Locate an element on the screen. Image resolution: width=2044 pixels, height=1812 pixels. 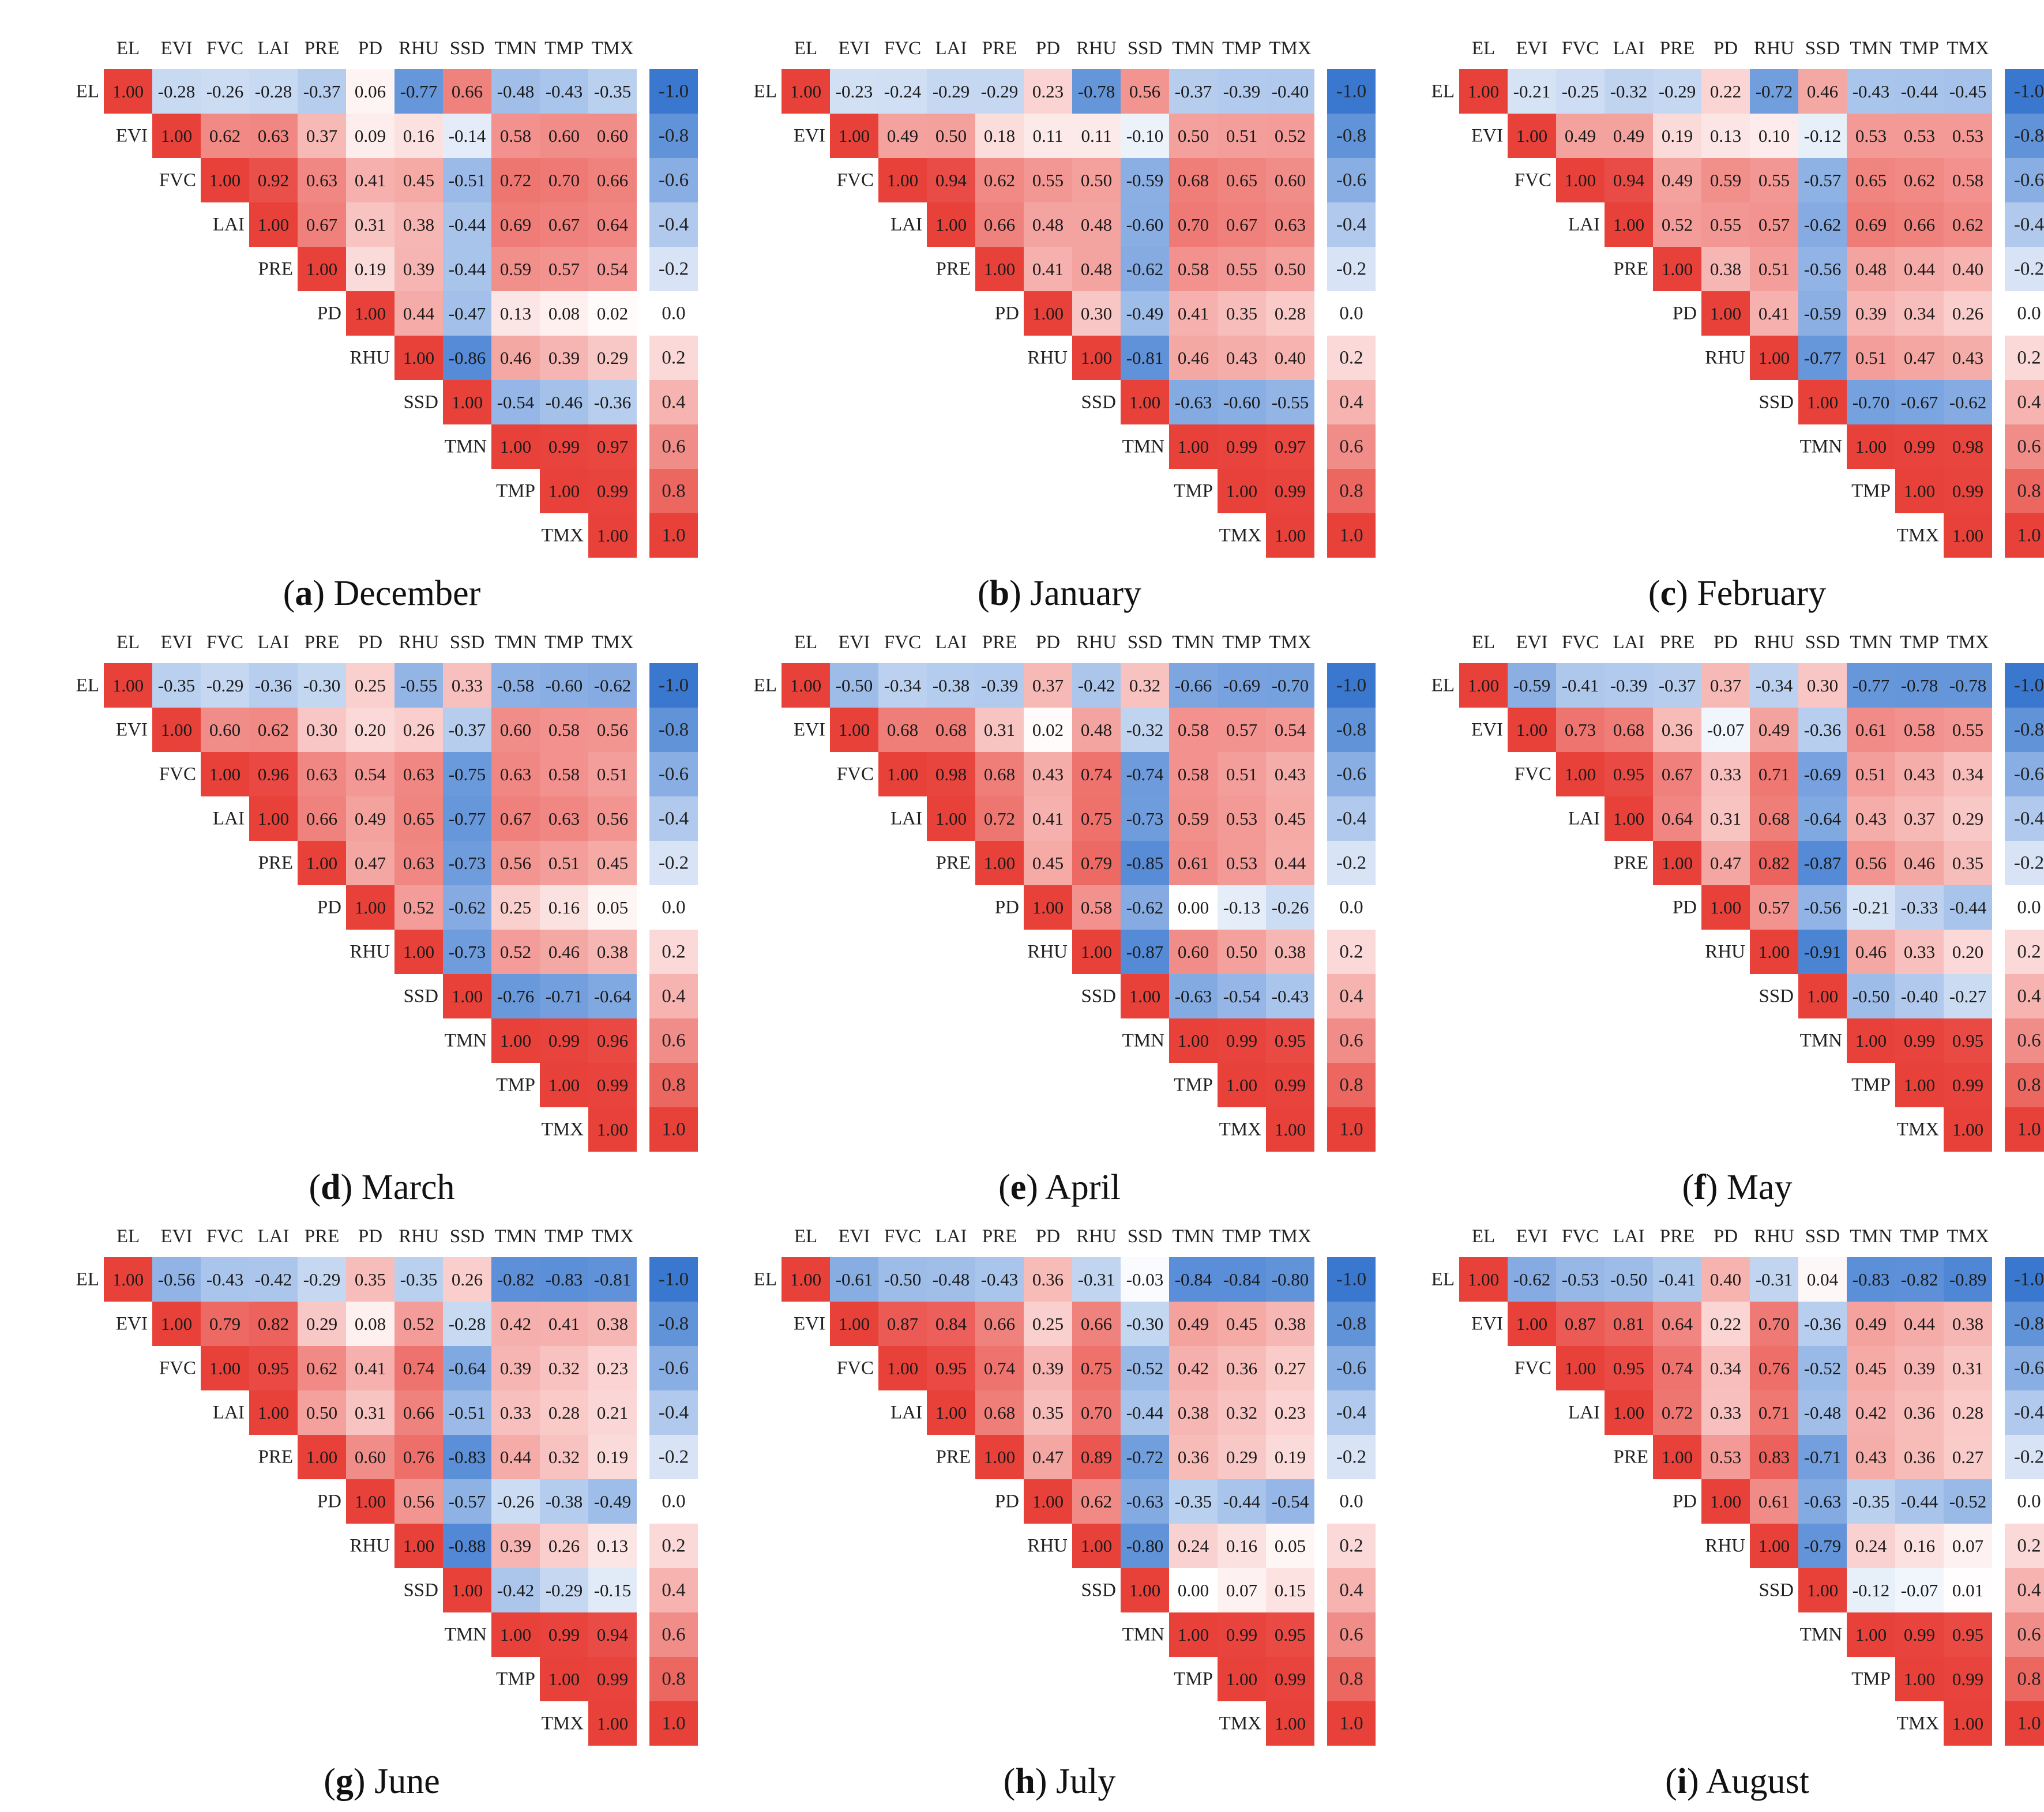
cell-value: 0.97 is located at coordinates (612, 447).